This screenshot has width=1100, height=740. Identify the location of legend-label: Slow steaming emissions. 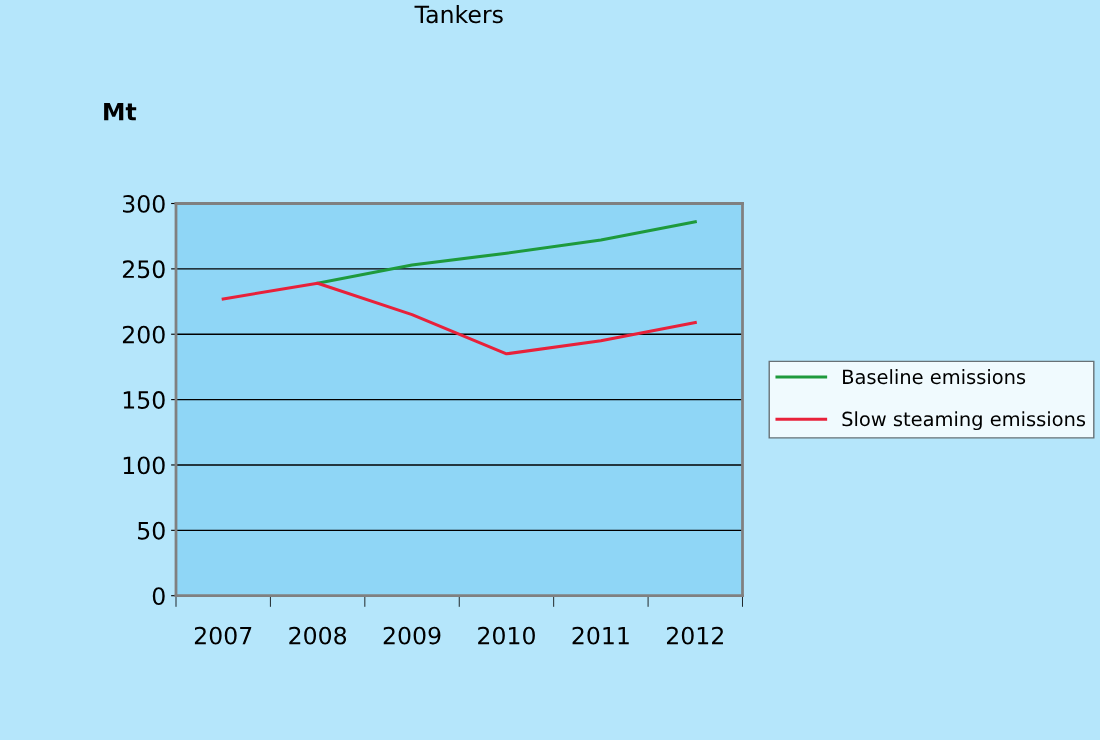
(964, 421).